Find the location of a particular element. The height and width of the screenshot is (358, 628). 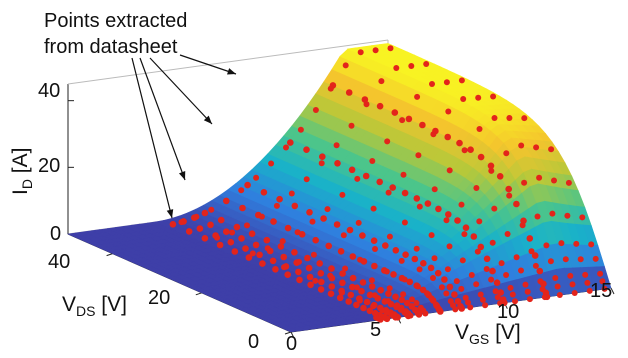

x-tick-label: 10 is located at coordinates (508, 312).